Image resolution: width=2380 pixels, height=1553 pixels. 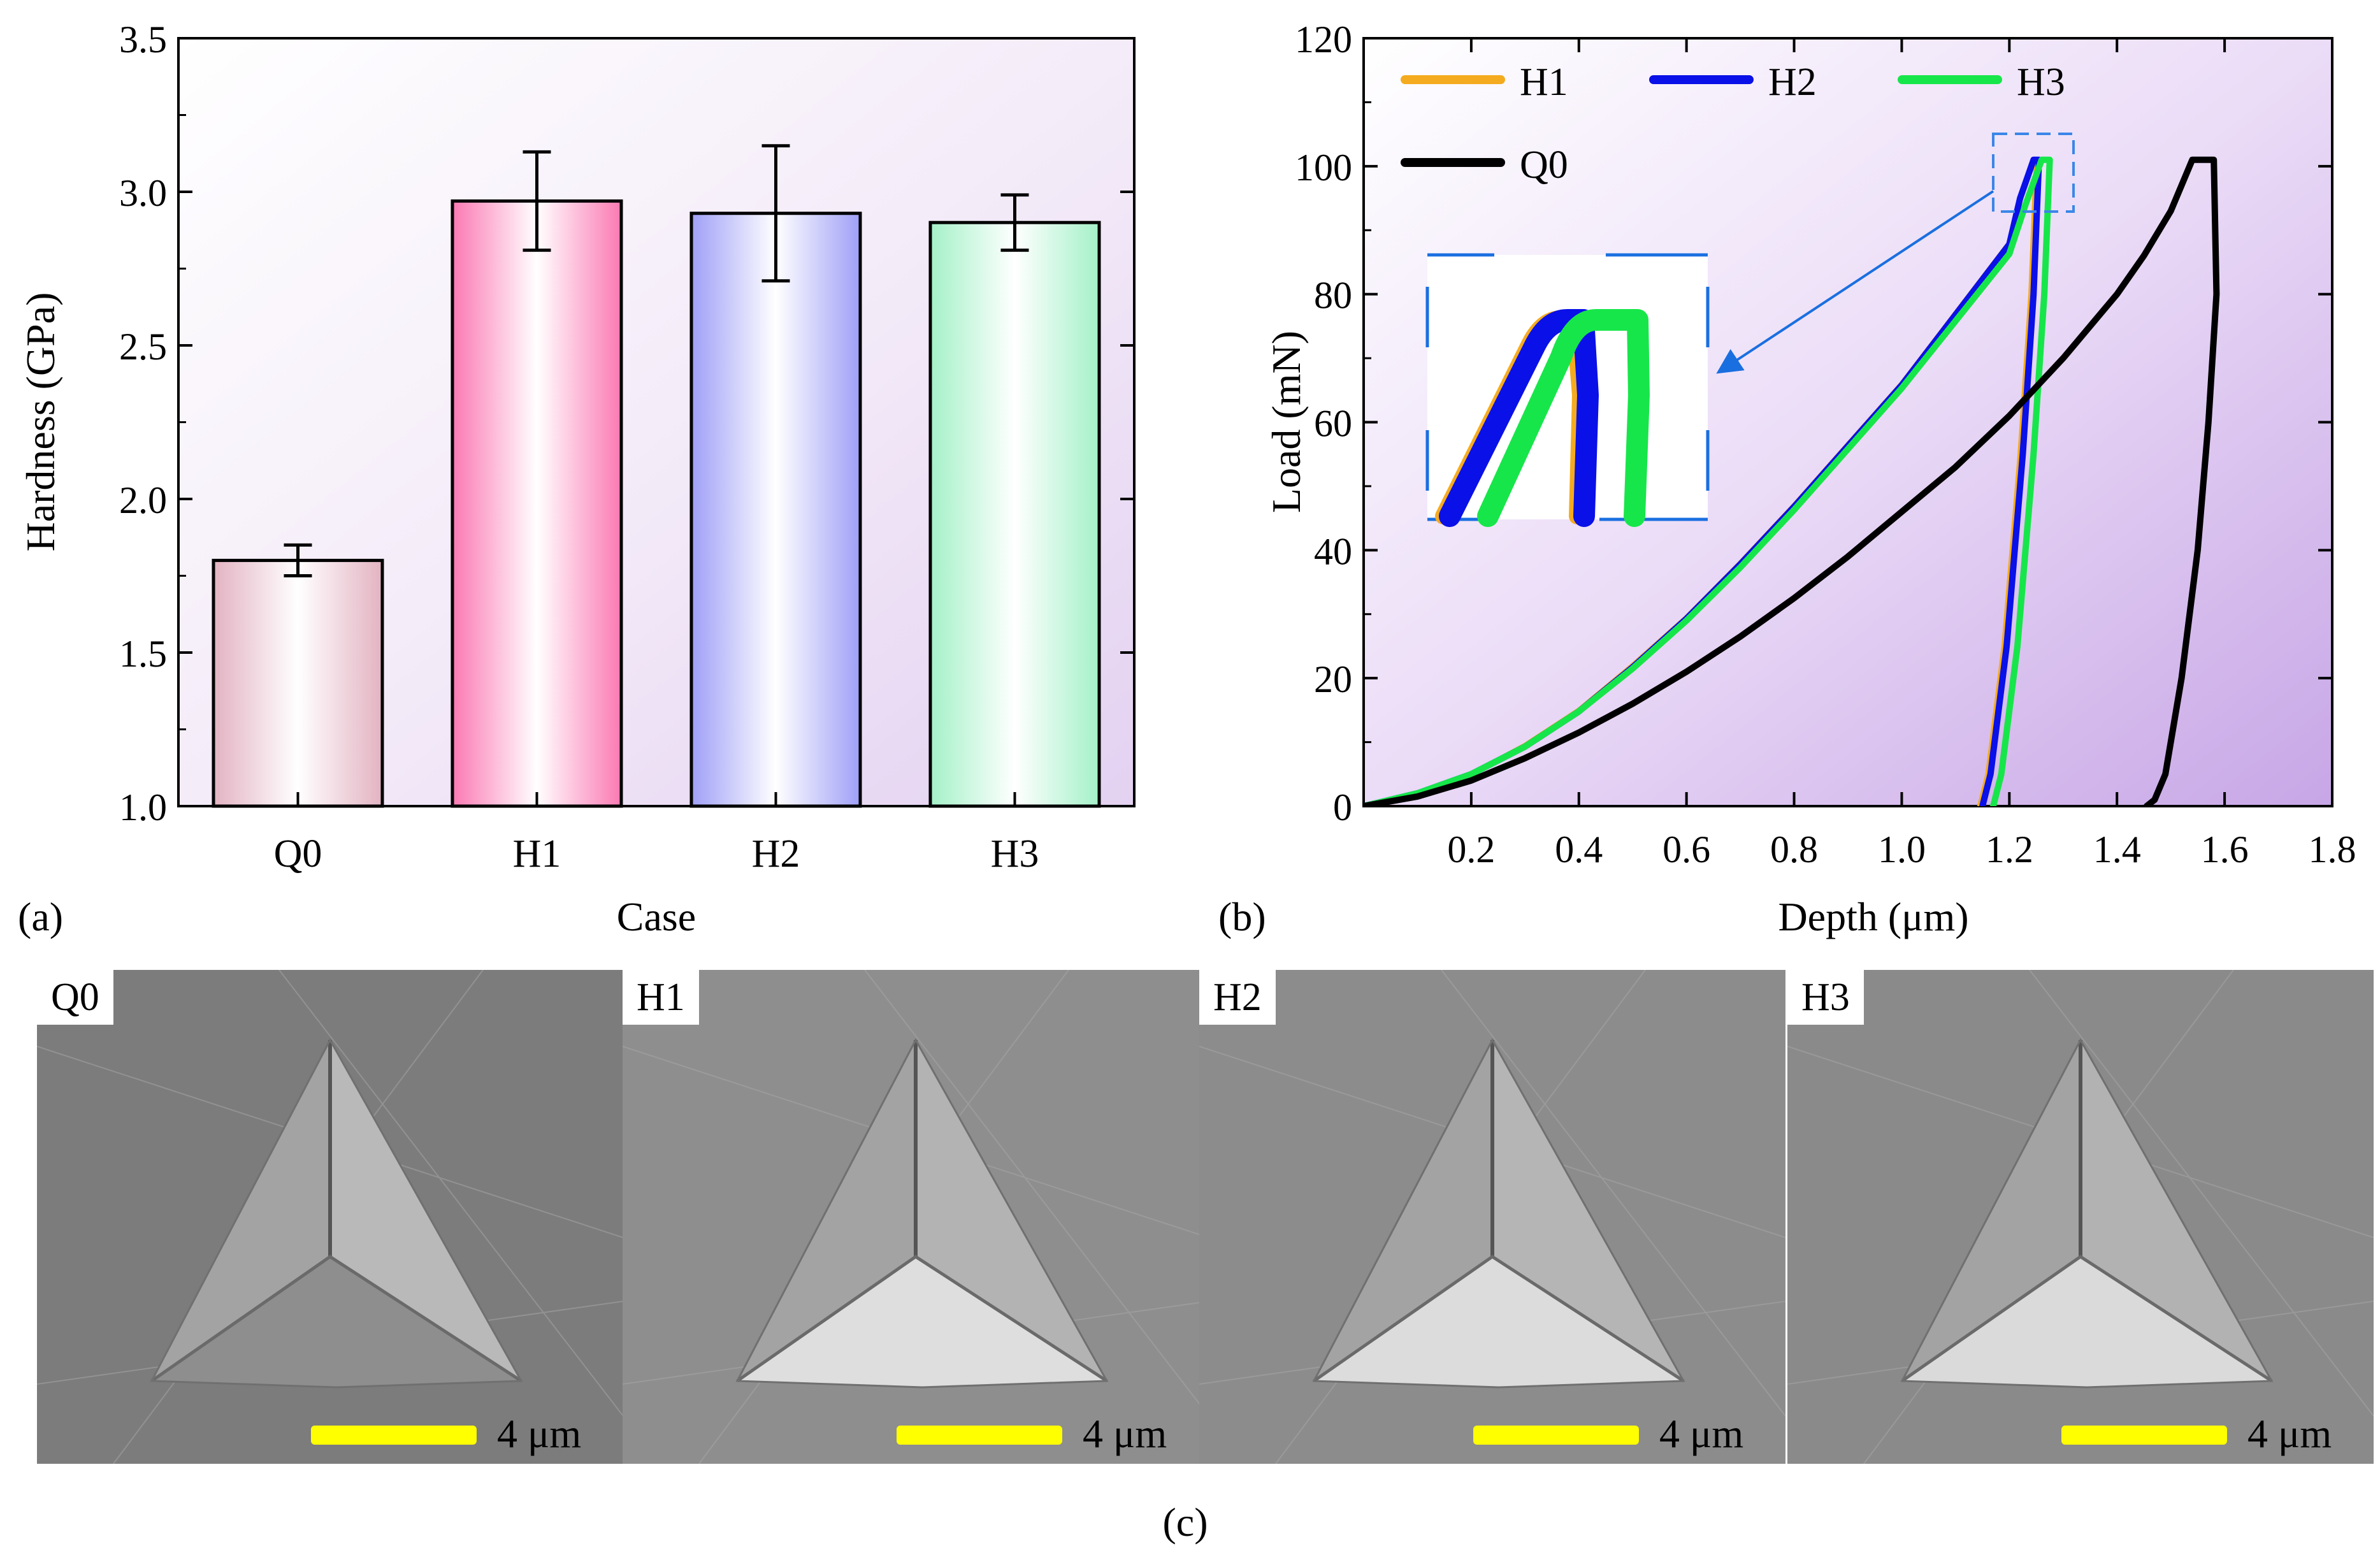 I want to click on y-axis-label: Load (mN), so click(x=1286, y=422).